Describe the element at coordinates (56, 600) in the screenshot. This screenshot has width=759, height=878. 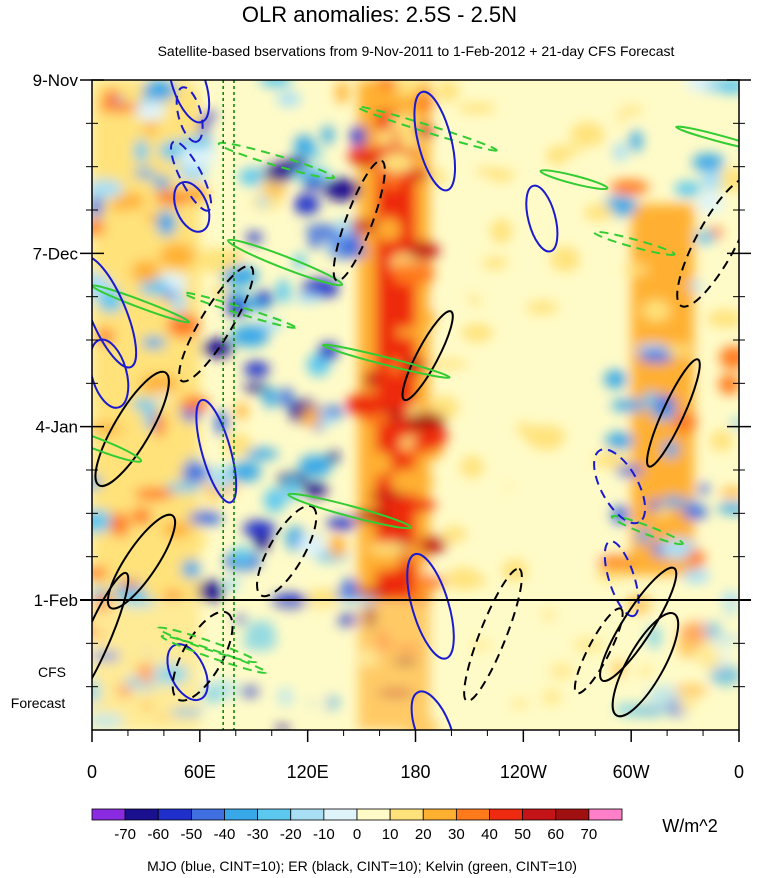
I see `y-tick-label: 1-Feb` at that location.